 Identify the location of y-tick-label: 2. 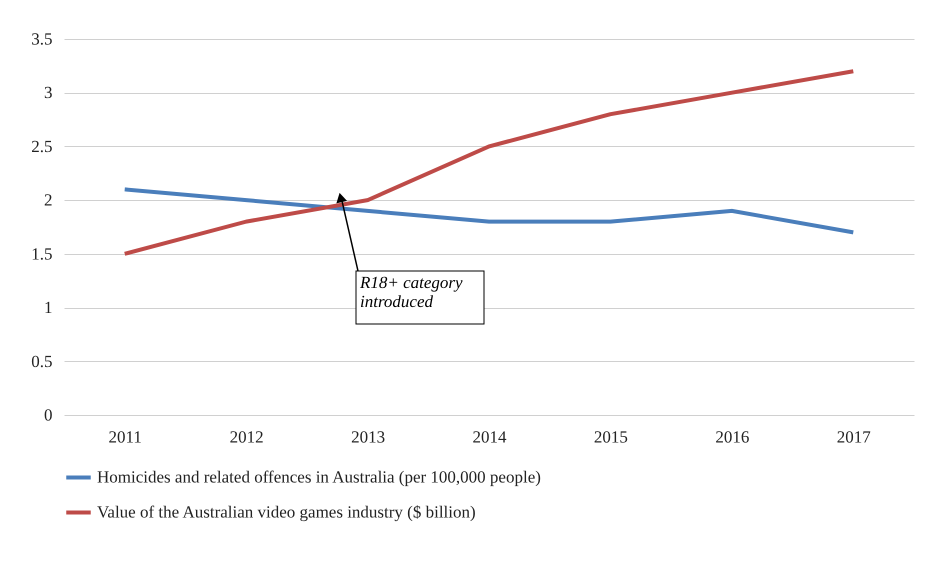
(48, 200).